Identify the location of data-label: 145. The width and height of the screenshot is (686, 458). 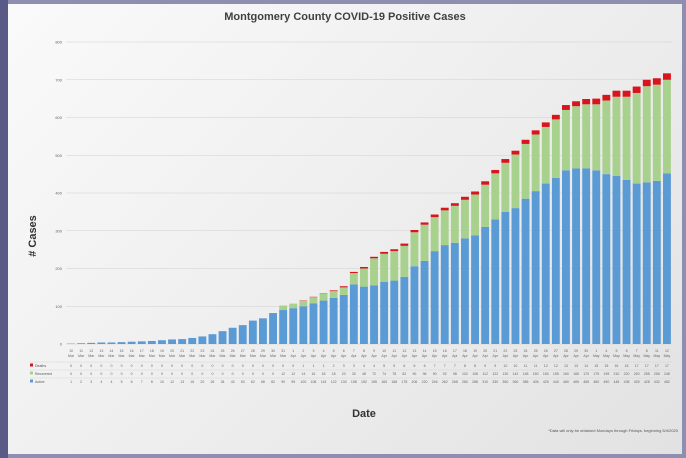
(526, 374).